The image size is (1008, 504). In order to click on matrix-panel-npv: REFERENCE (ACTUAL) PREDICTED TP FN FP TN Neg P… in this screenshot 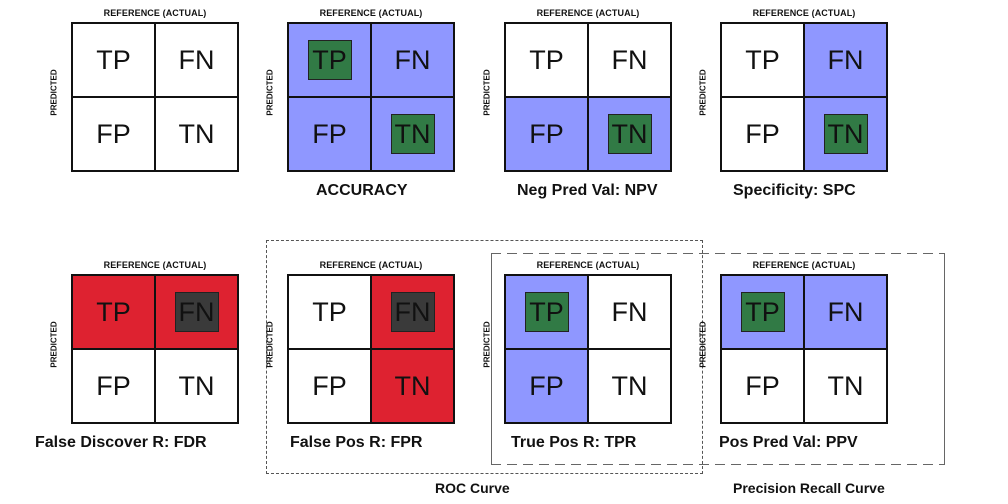, I will do `click(572, 115)`.